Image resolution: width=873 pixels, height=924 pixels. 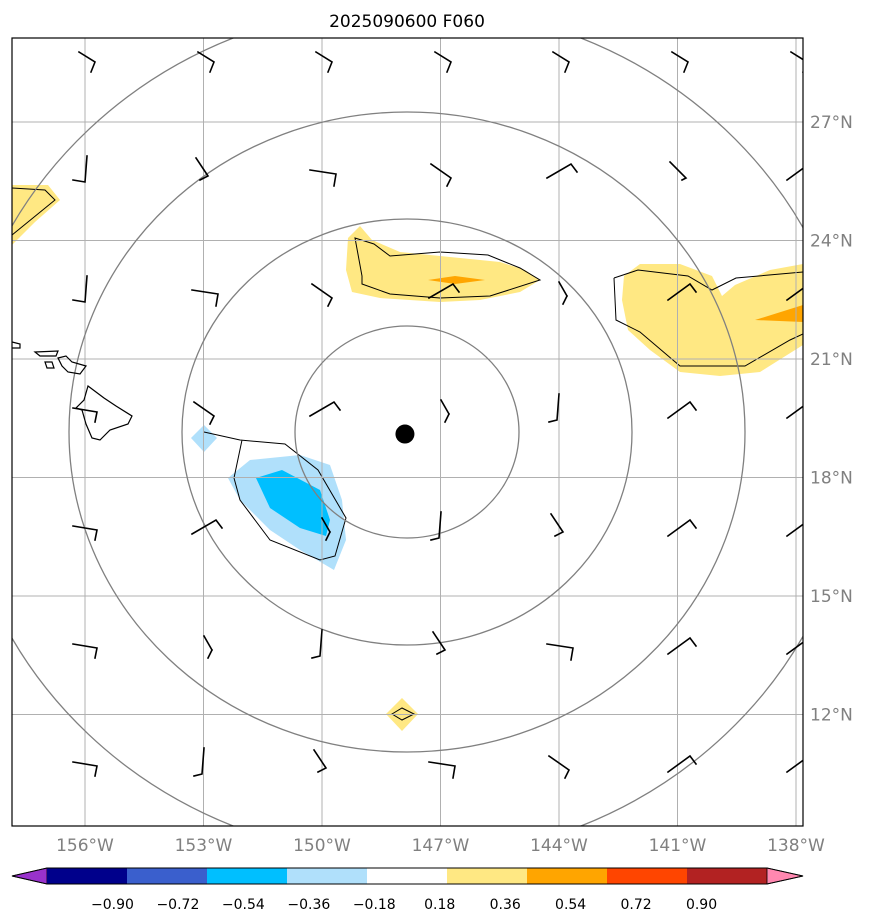 I want to click on colorbar-label-3: −0.36, so click(x=308, y=905).